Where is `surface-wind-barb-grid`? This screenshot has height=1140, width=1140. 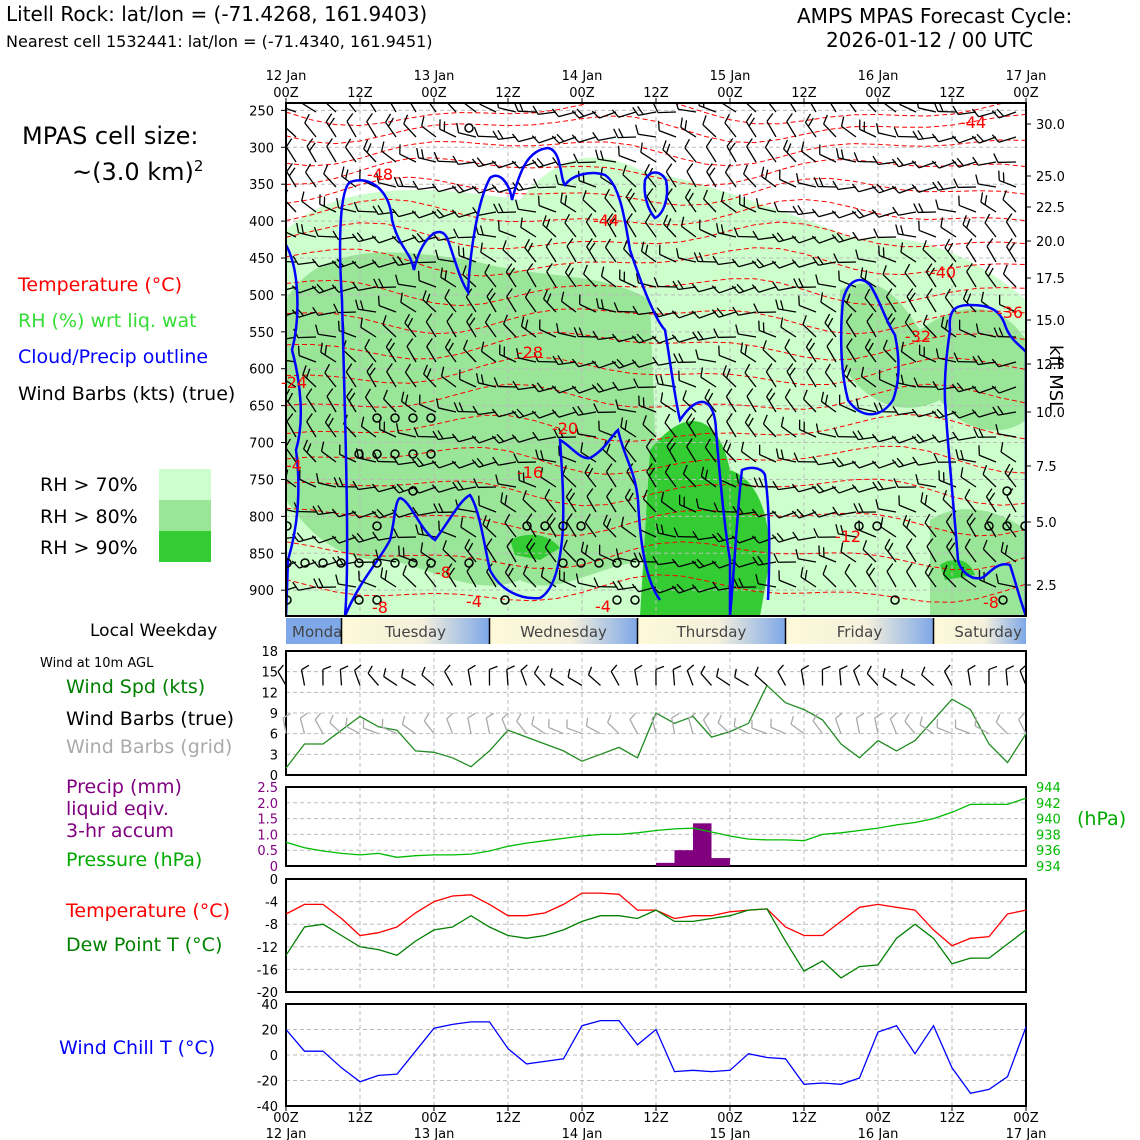 surface-wind-barb-grid is located at coordinates (910, 724).